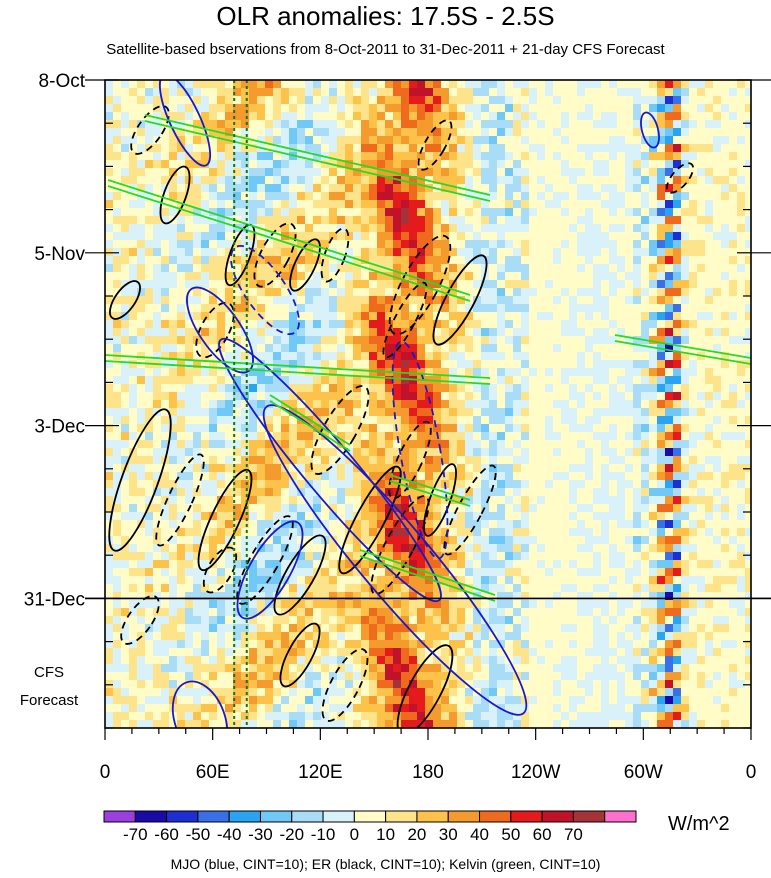 Image resolution: width=771 pixels, height=878 pixels. What do you see at coordinates (400, 545) in the screenshot?
I see `er-contour` at bounding box center [400, 545].